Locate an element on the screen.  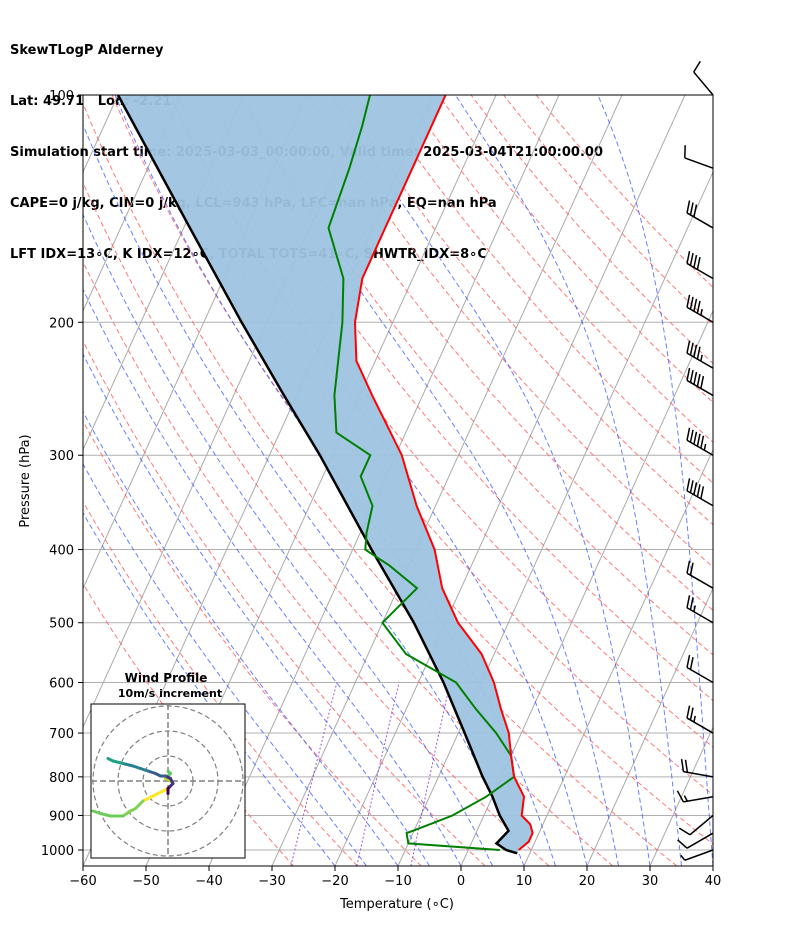
x-tick-label: 10 is located at coordinates (524, 881).